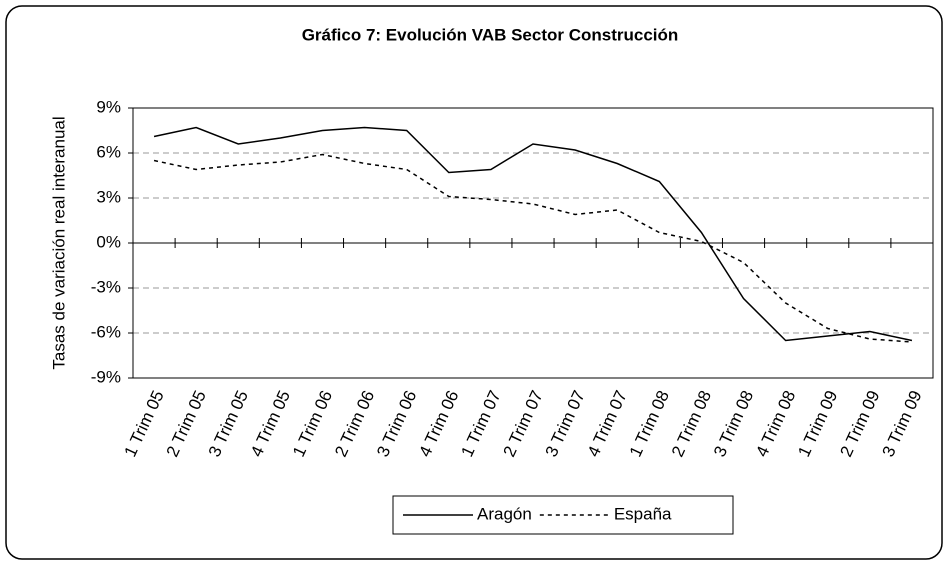  I want to click on legend-label: Aragón, so click(504, 513).